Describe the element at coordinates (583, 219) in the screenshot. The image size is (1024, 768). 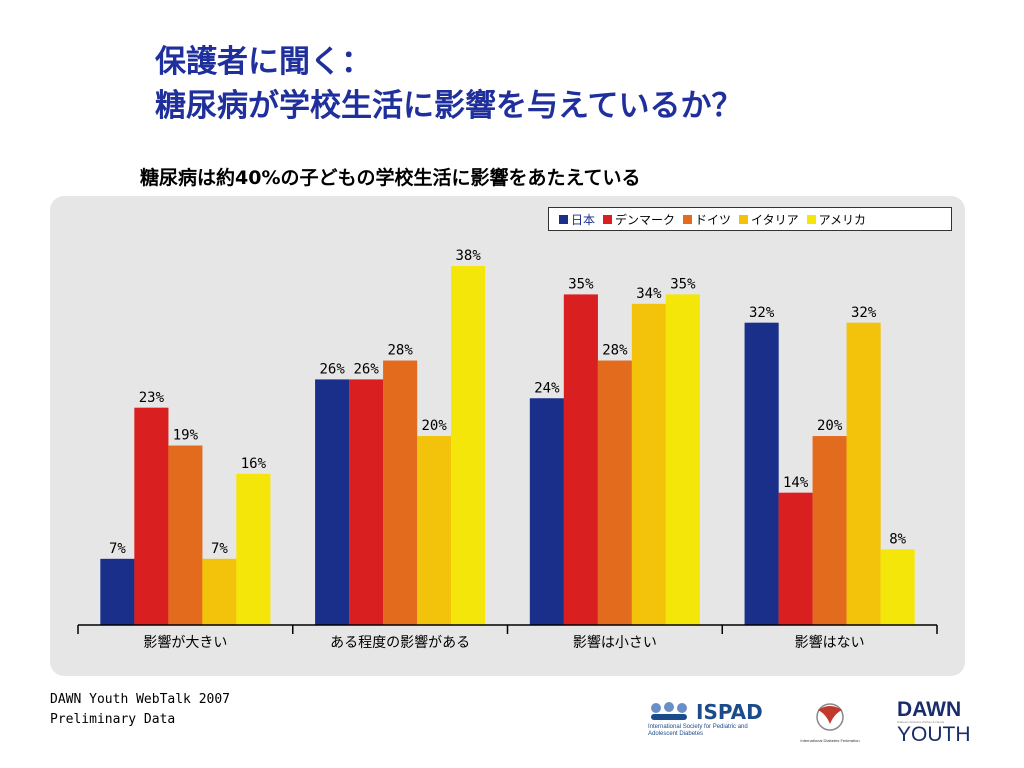
I see `legend-label-1: 日本` at that location.